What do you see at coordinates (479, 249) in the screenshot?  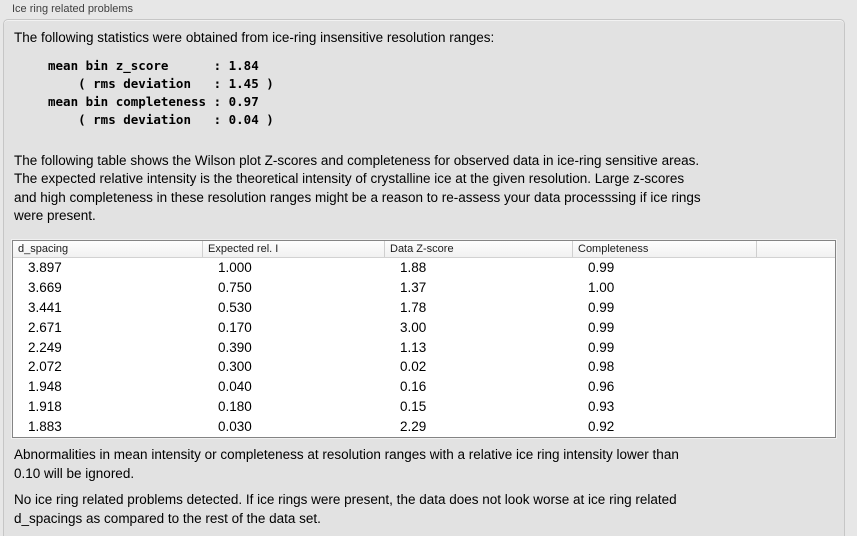 I see `column-header-data-z-score: Data Z-score` at bounding box center [479, 249].